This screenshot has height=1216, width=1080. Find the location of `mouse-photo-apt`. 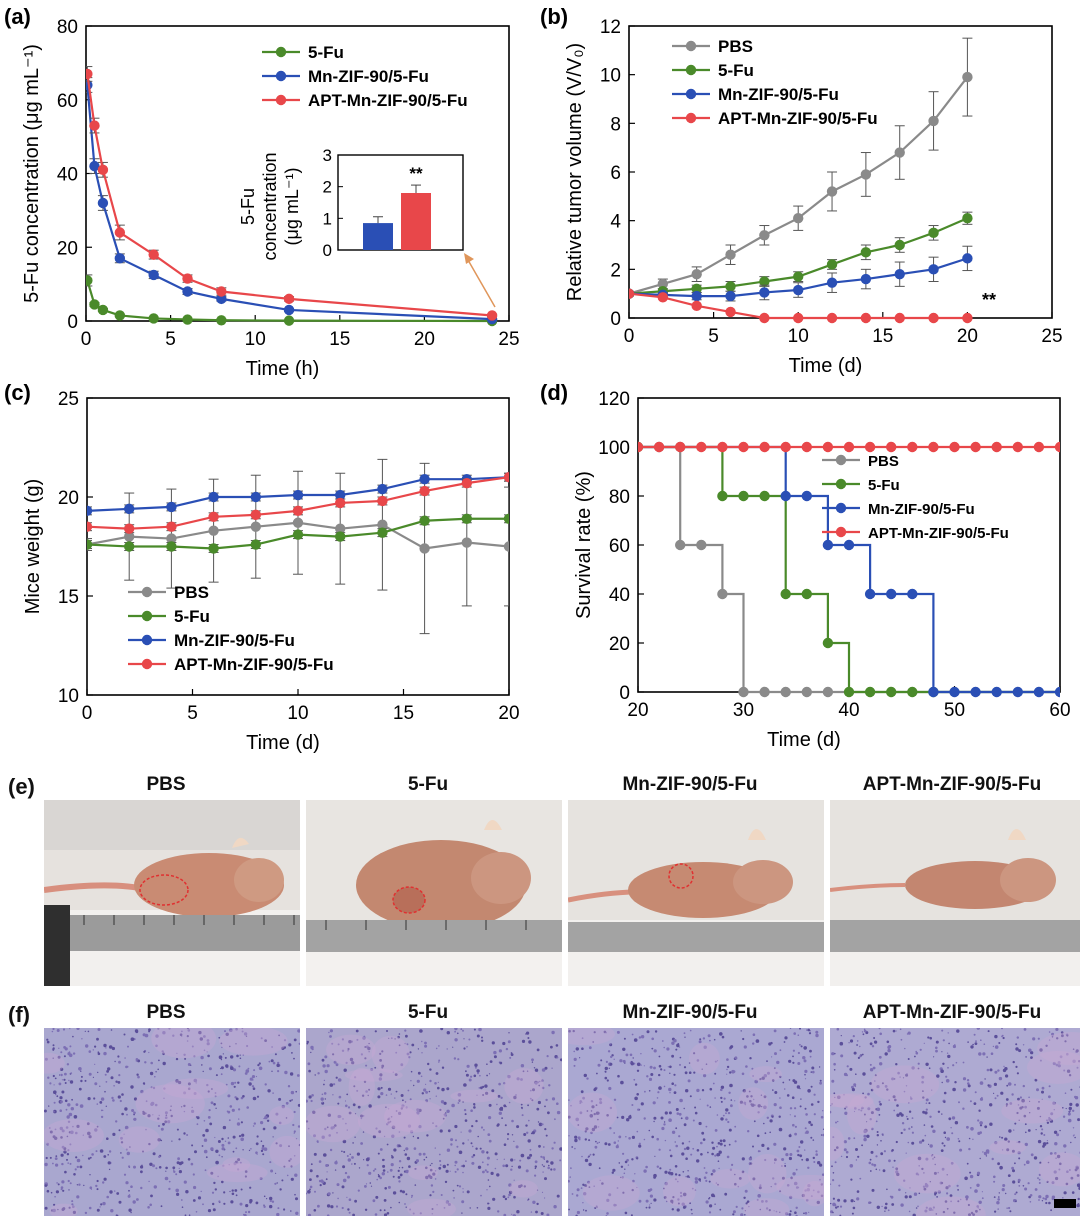

mouse-photo-apt is located at coordinates (955, 893).